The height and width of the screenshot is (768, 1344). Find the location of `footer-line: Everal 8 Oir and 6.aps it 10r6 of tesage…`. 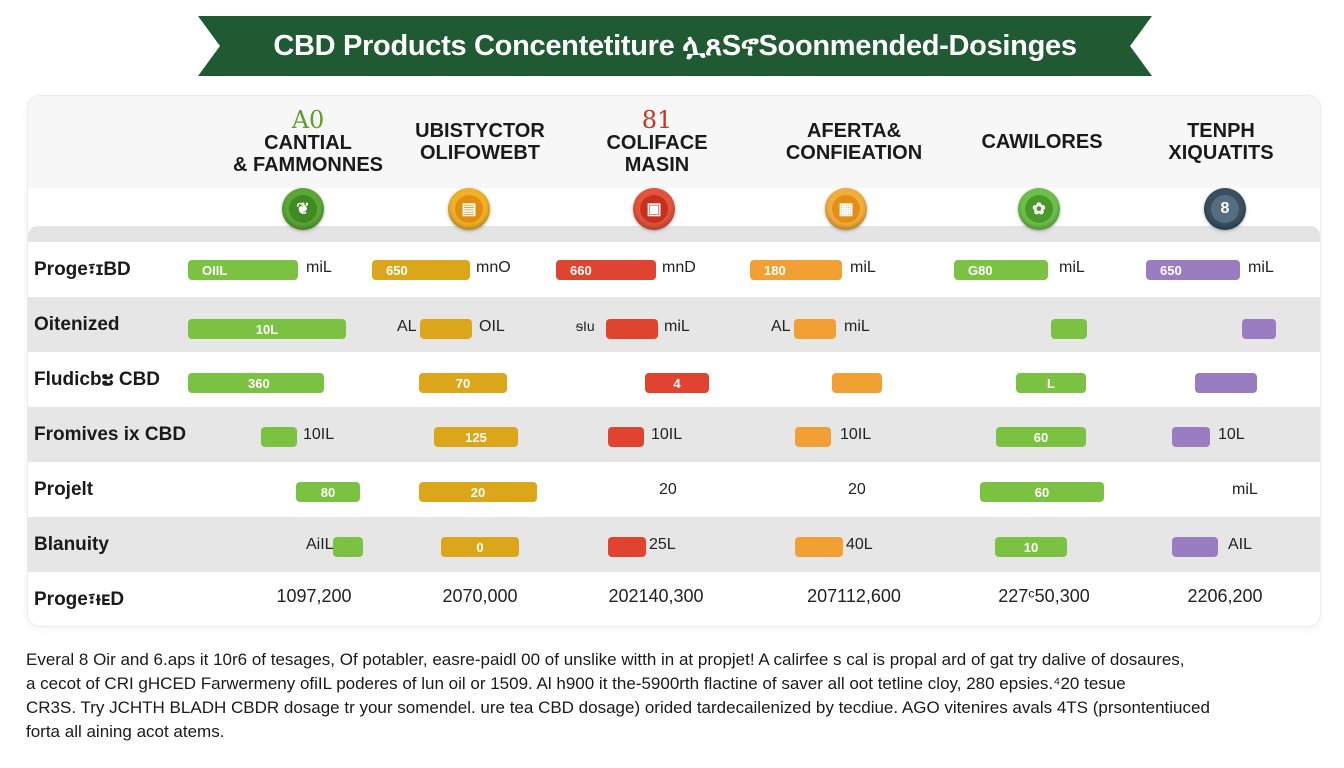

footer-line: Everal 8 Oir and 6.aps it 10r6 of tesage… is located at coordinates (605, 659).